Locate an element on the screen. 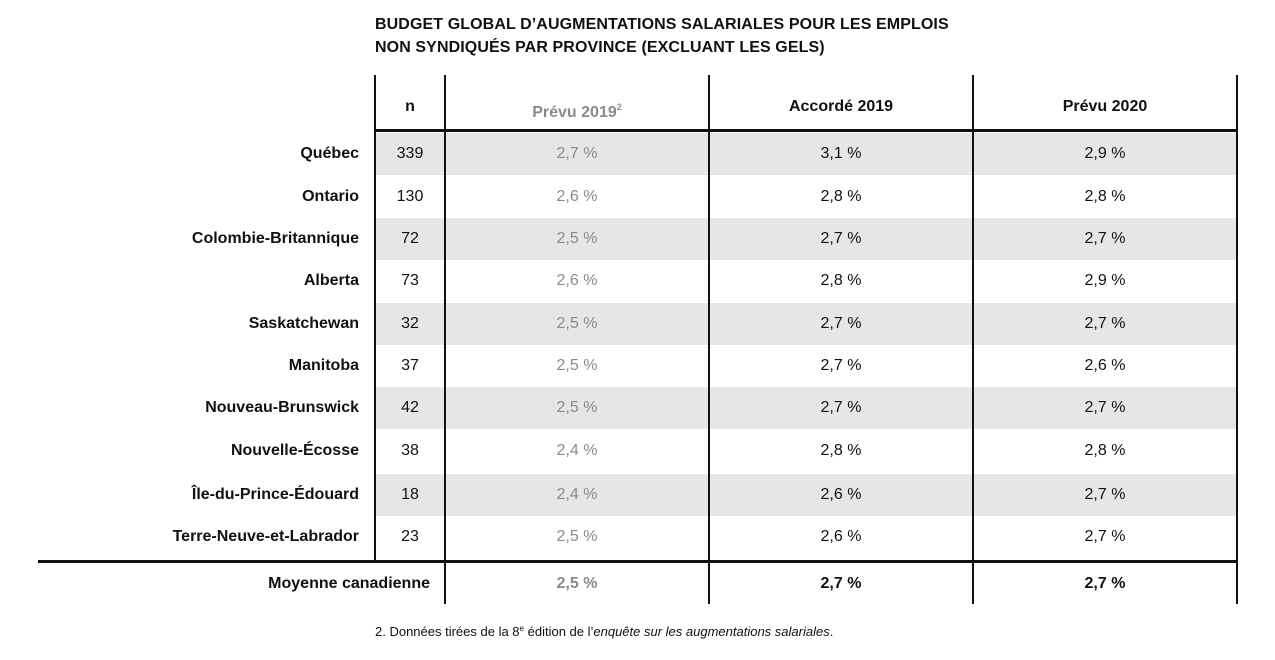  footnote-prefix: 2. Données tirées de la 8 is located at coordinates (447, 631).